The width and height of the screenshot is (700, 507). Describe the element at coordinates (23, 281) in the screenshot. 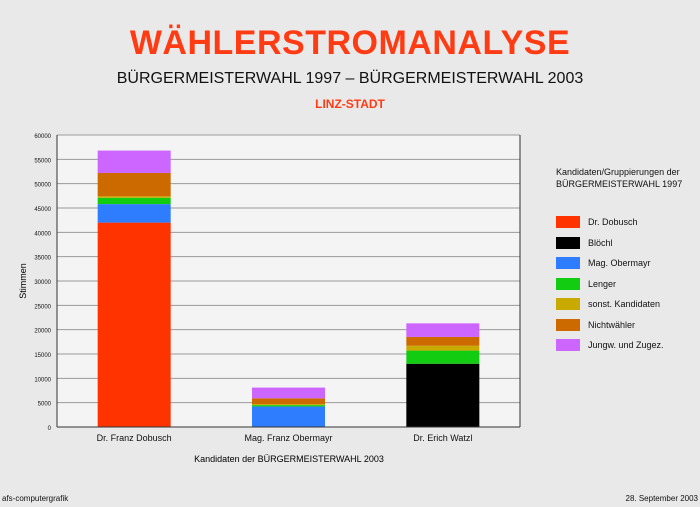

I see `y-axis-label: Stimmen` at that location.